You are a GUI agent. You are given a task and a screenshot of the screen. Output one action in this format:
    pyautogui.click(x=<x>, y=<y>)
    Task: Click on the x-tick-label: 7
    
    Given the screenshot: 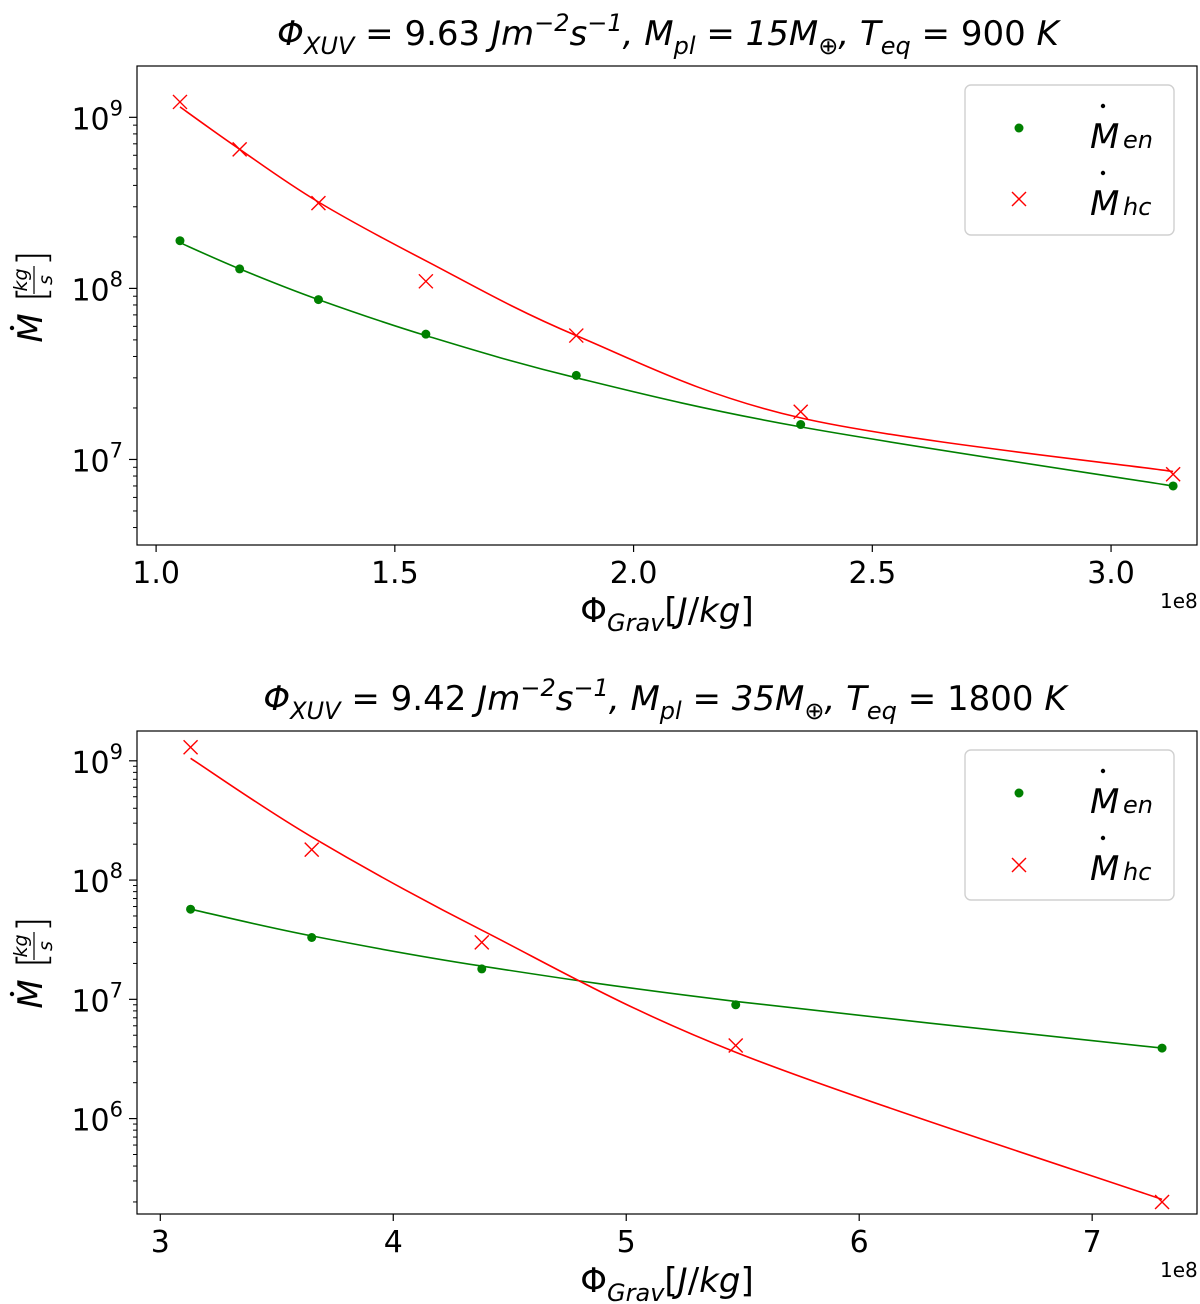 What is the action you would take?
    pyautogui.click(x=1092, y=1242)
    